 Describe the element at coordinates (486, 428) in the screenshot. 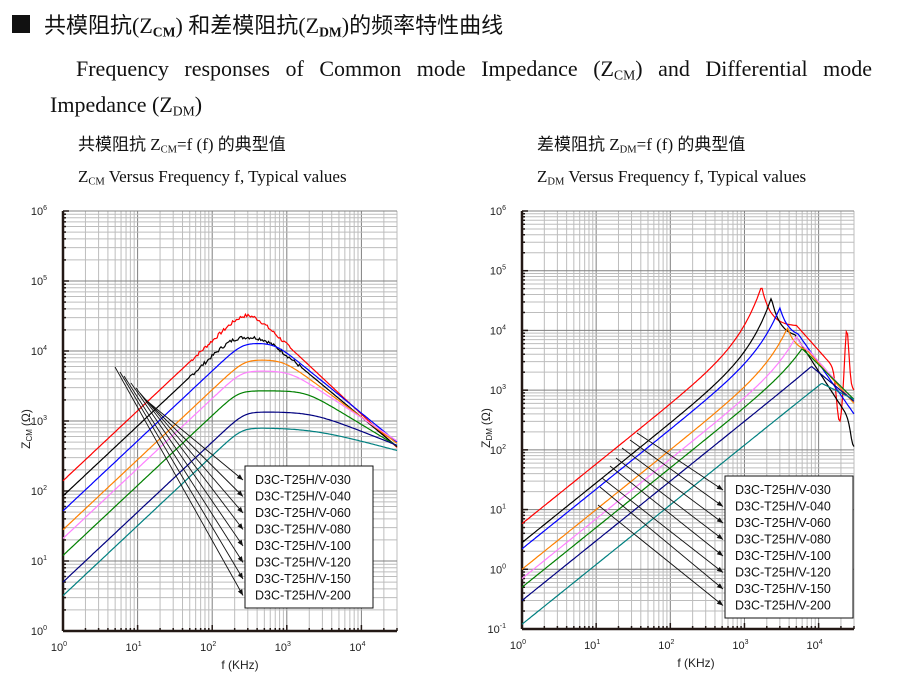

I see `y-axis-label: ZDM(Ω)` at that location.